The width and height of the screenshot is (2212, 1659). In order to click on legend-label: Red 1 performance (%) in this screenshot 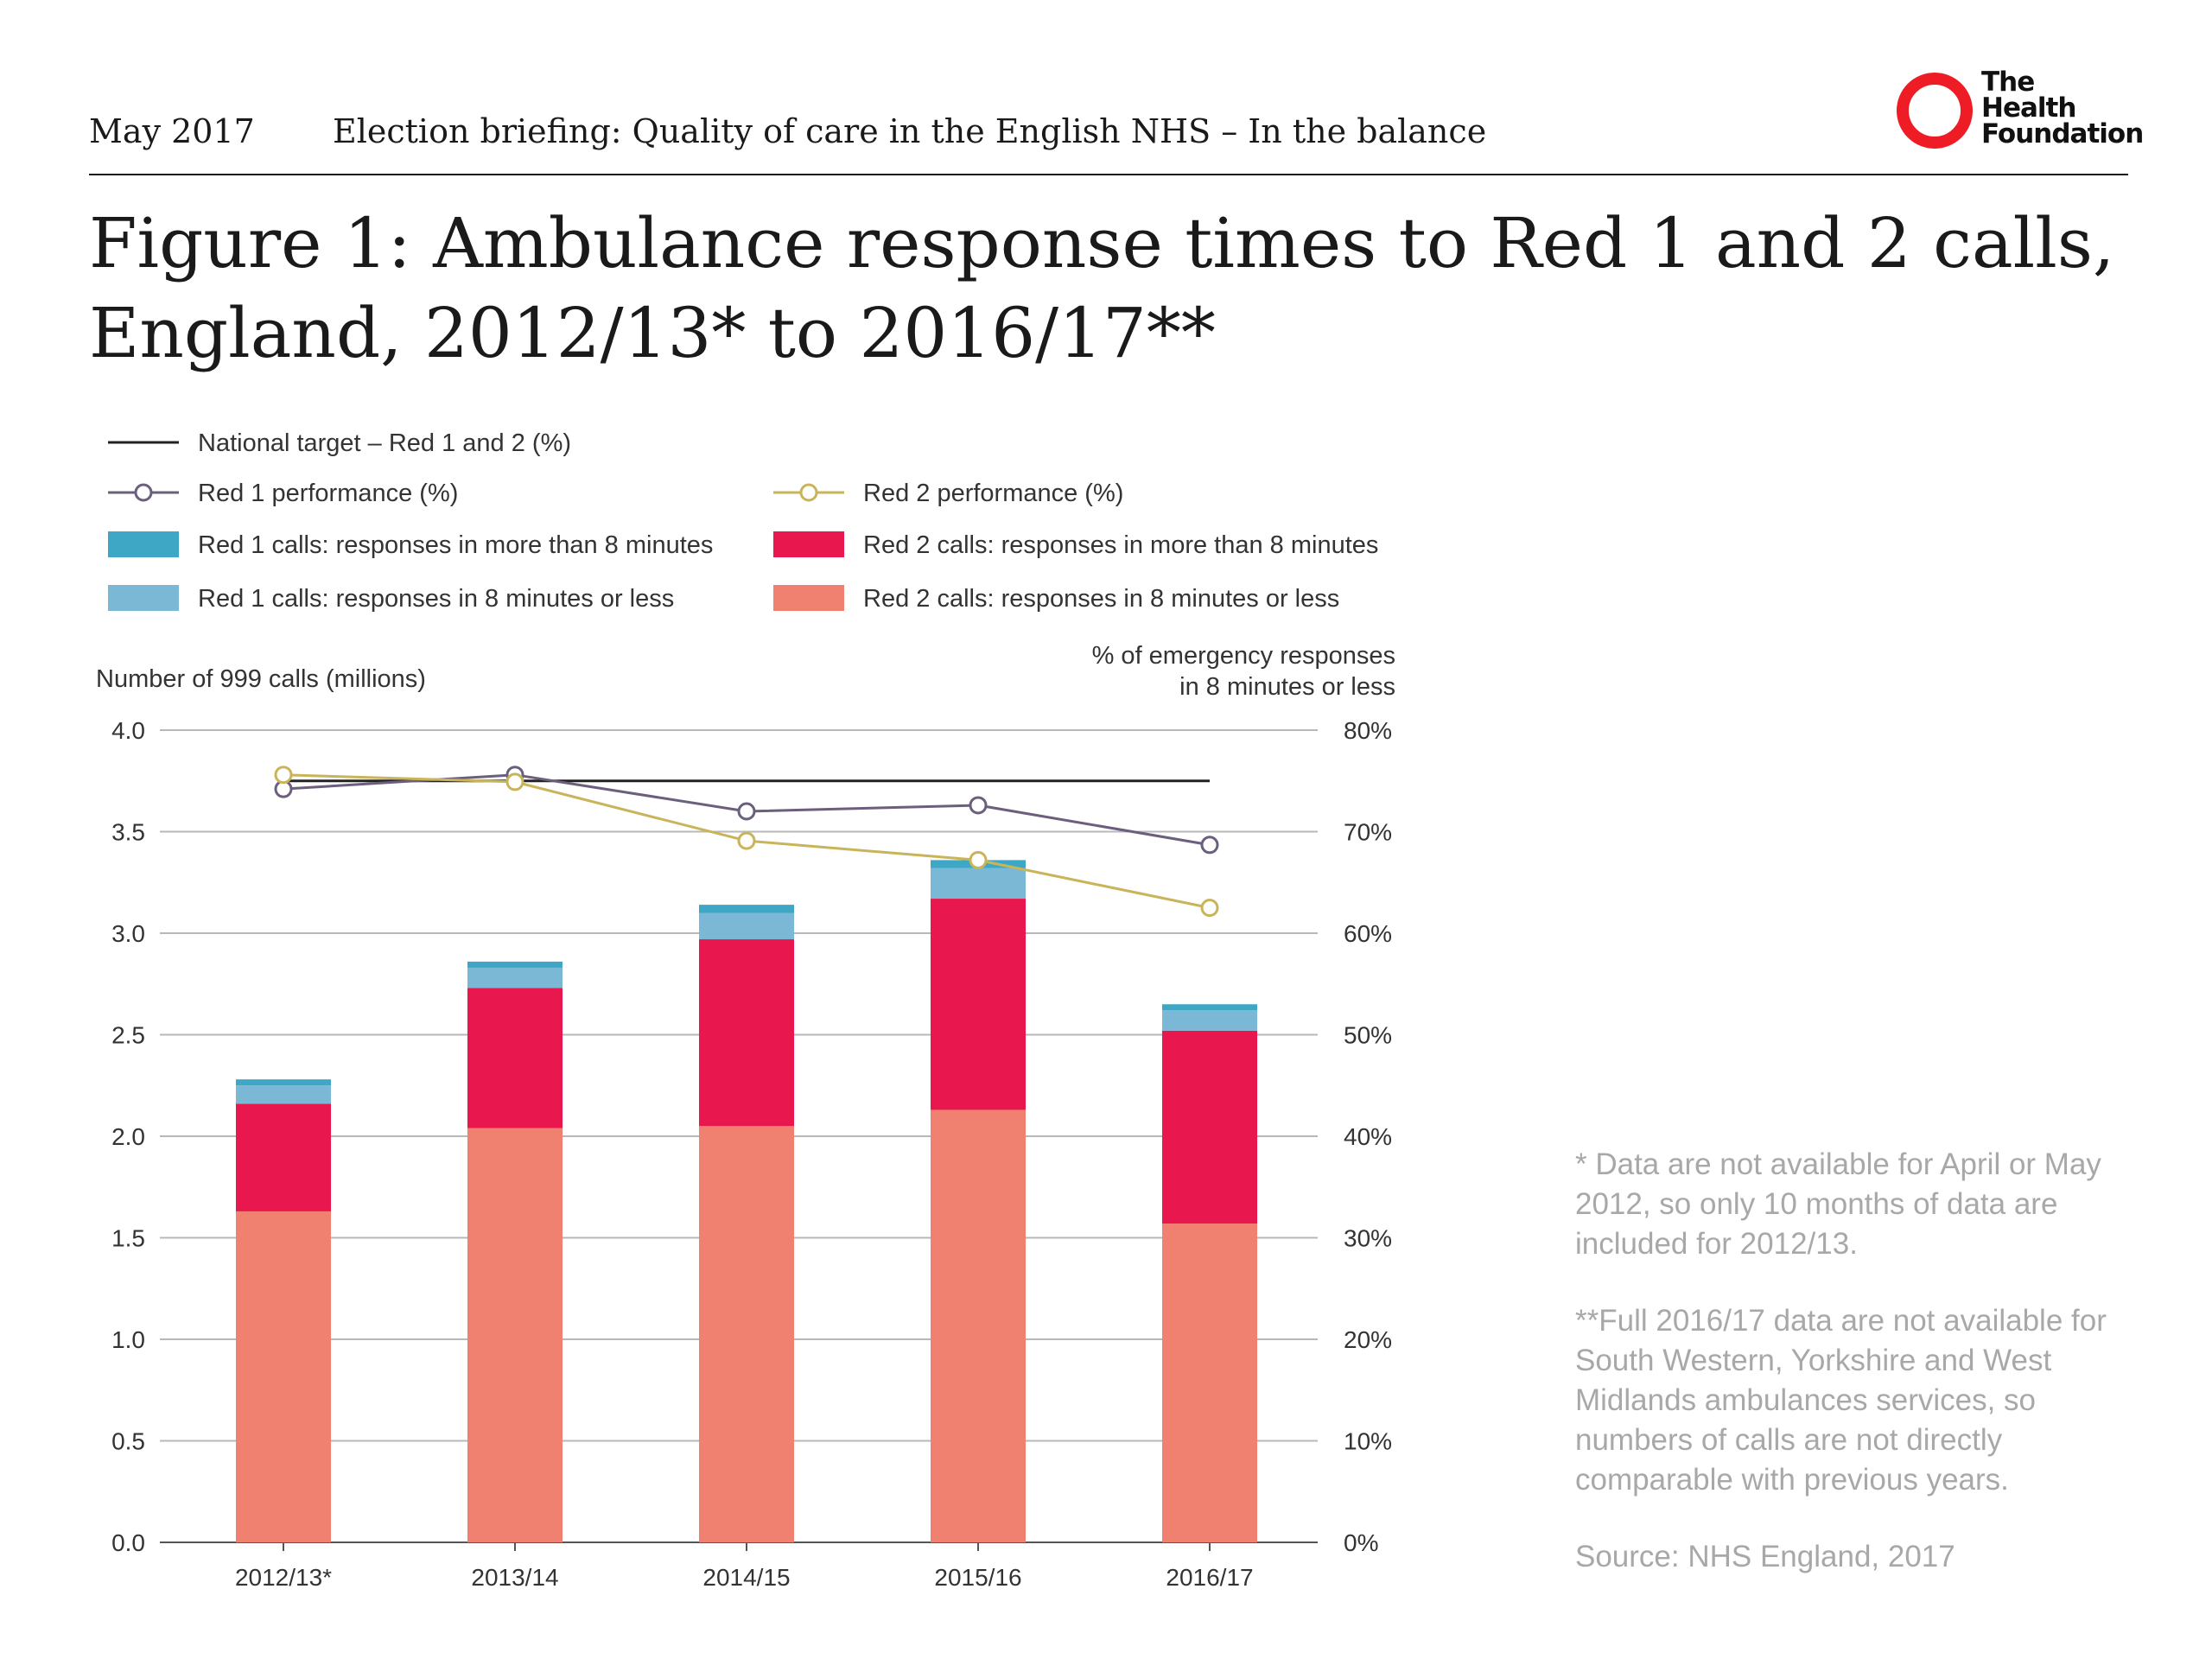, I will do `click(328, 493)`.